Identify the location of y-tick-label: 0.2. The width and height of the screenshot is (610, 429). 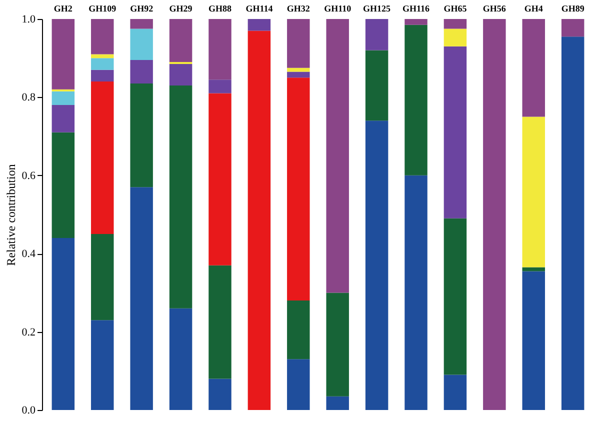
(29, 332).